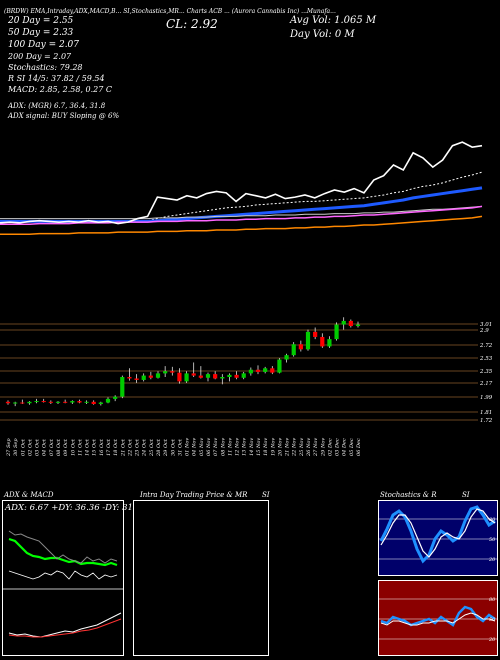 This screenshot has height=660, width=500. Describe the element at coordinates (295, 447) in the screenshot. I see `date-tick-label: 22 Nov` at that location.